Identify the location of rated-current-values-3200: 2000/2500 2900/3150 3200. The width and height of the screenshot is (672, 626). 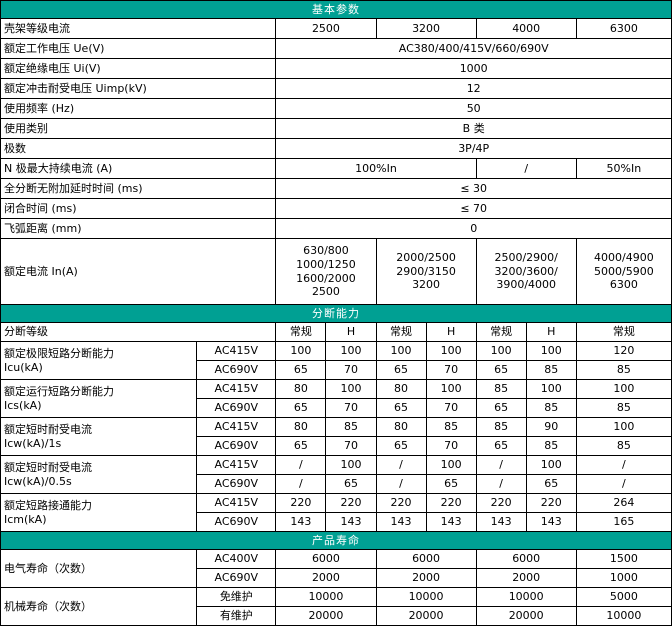
(426, 271).